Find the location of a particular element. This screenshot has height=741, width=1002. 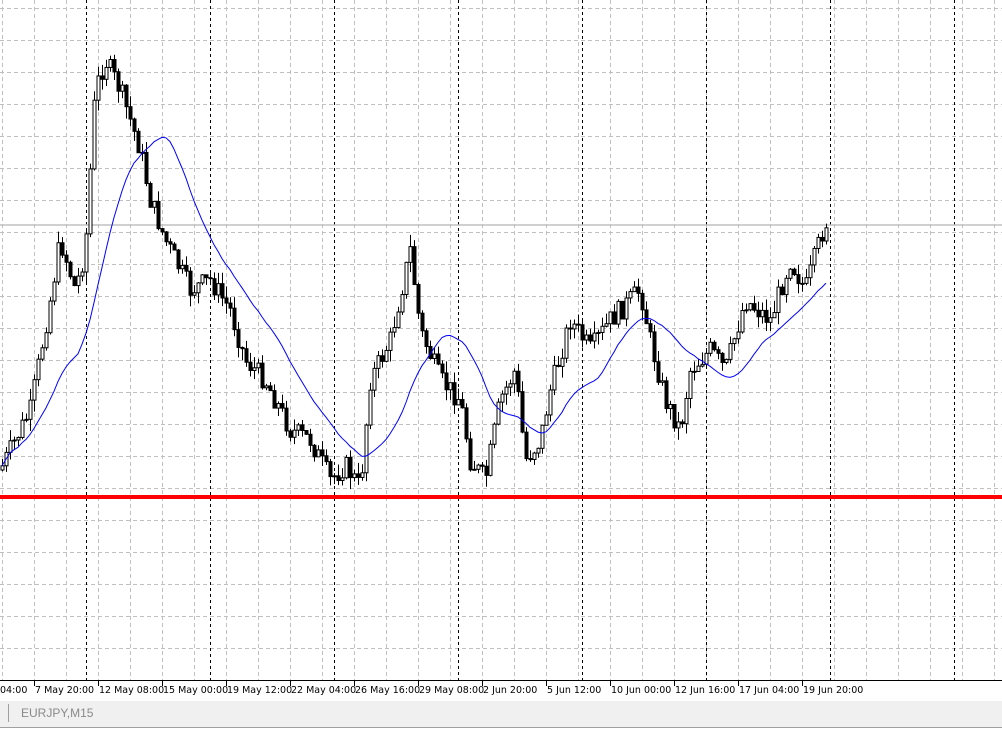

x-tick-label: 12 Jun 16:00 is located at coordinates (705, 690).